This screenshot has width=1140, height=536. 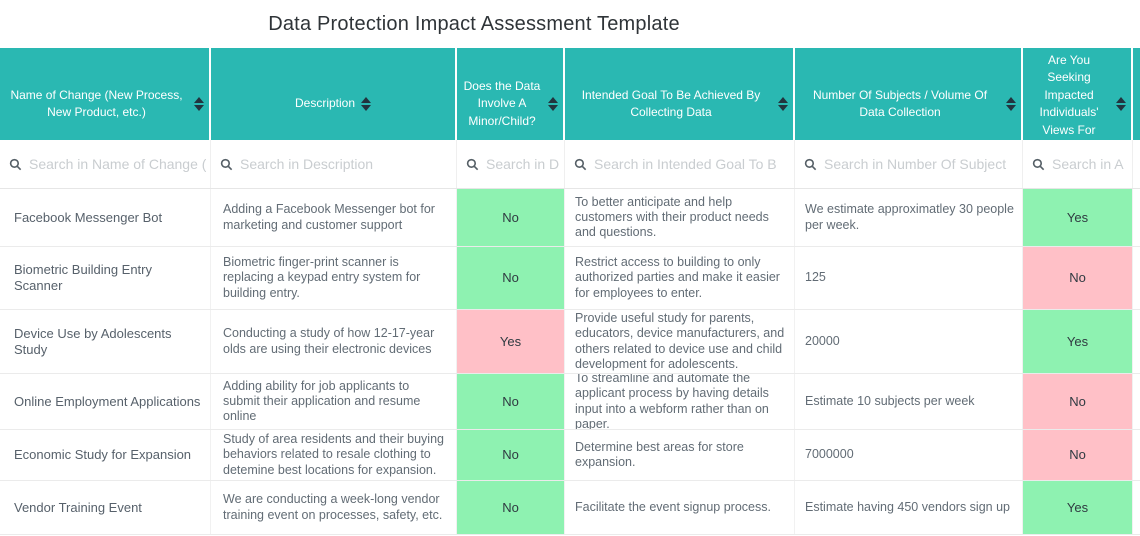 I want to click on cell-name-of-change: Economic Study for Expansion, so click(x=105, y=455).